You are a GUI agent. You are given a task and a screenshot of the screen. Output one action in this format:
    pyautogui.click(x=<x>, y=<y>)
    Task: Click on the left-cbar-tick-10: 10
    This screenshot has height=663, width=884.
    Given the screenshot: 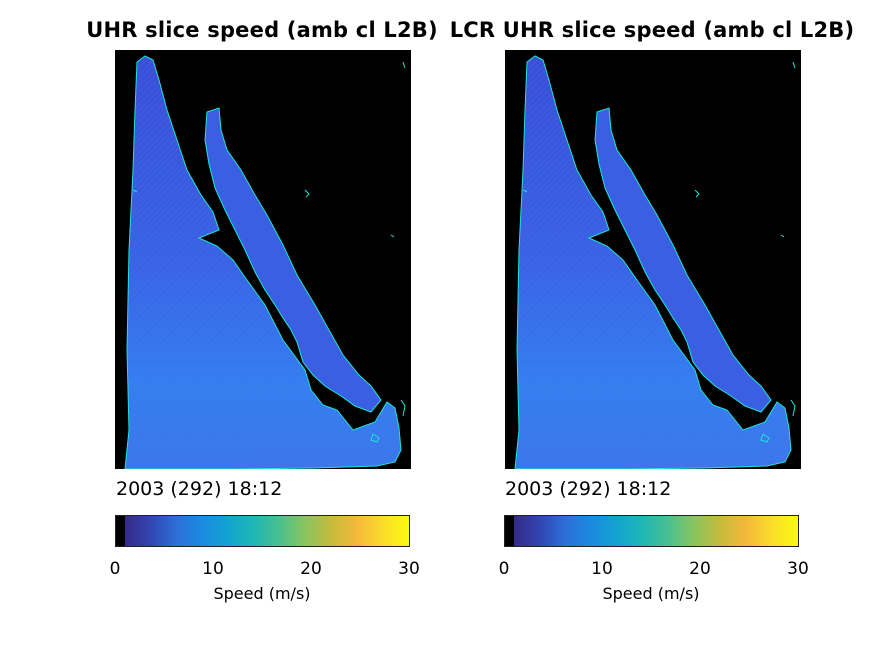 What is the action you would take?
    pyautogui.click(x=213, y=569)
    